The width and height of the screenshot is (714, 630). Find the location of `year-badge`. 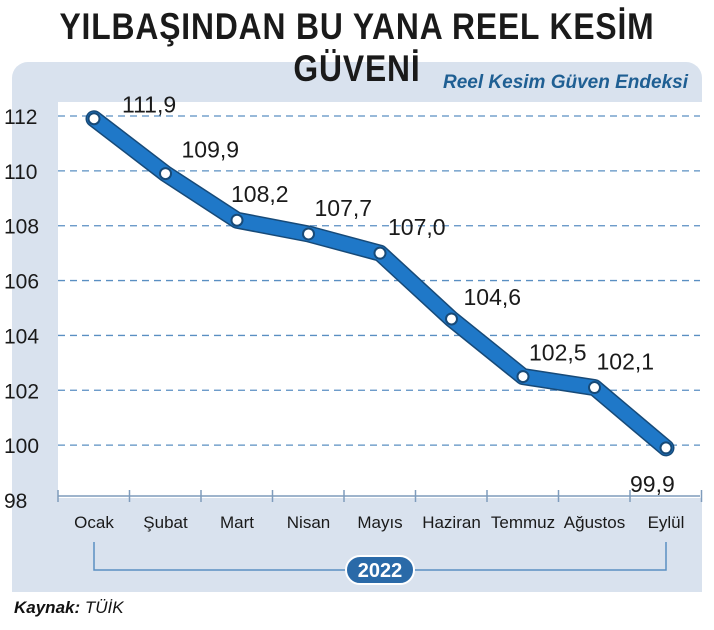

year-badge is located at coordinates (380, 570).